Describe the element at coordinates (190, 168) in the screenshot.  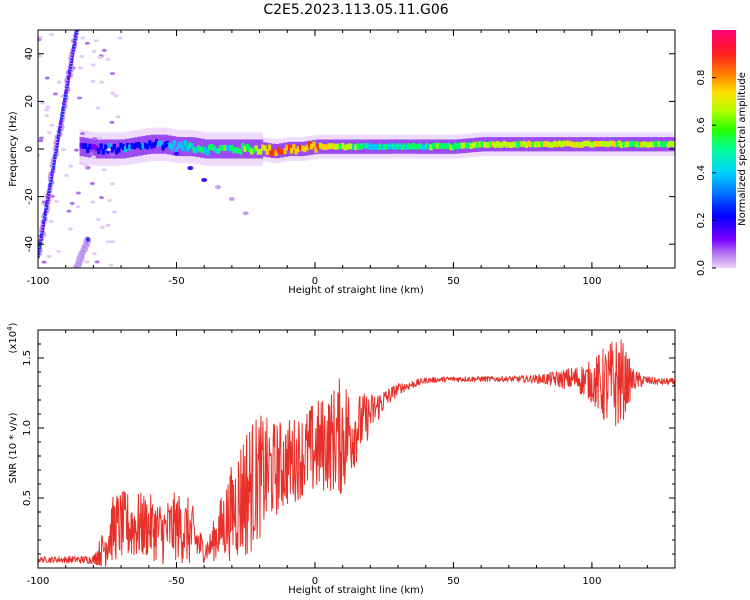
I see `spectrogram-branch-cell` at that location.